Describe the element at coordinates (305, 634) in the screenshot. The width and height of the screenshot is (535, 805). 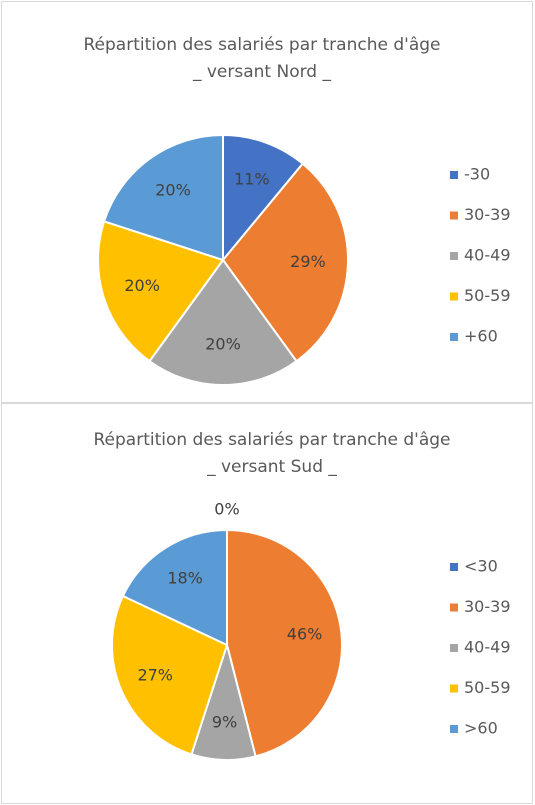
I see `data-label: 46%` at that location.